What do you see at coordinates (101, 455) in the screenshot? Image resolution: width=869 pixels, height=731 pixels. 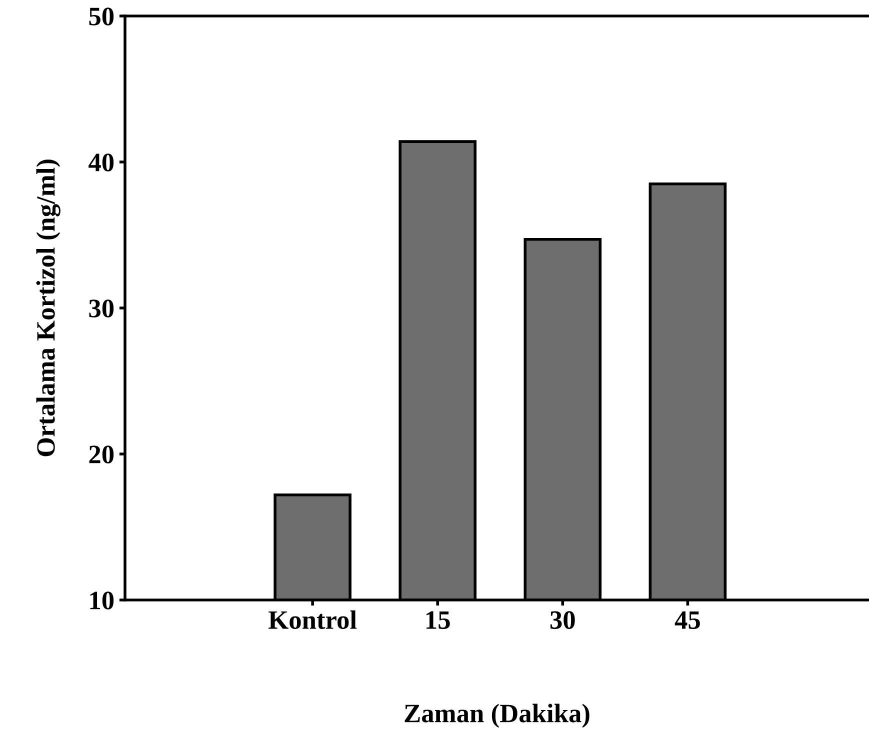 I see `y-tick-label: 20` at bounding box center [101, 455].